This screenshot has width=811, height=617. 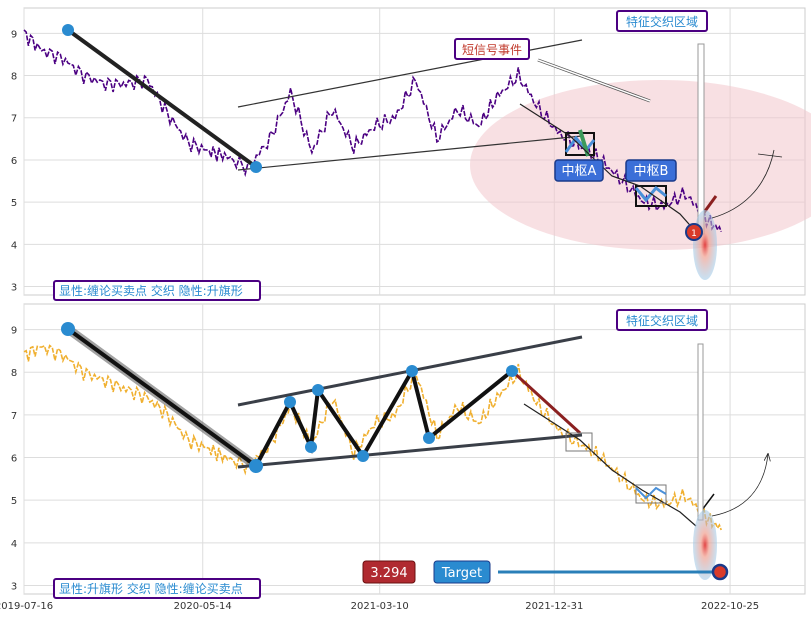 I want to click on top-y-axis: 3 4 5 6 7 8 9, so click(x=14, y=161).